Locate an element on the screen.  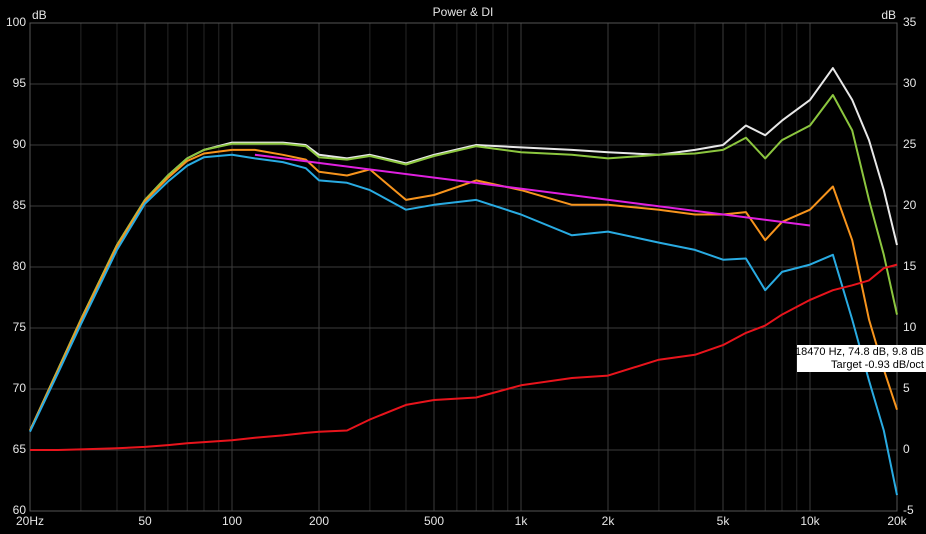
y2-tick-label: 20 is located at coordinates (910, 205).